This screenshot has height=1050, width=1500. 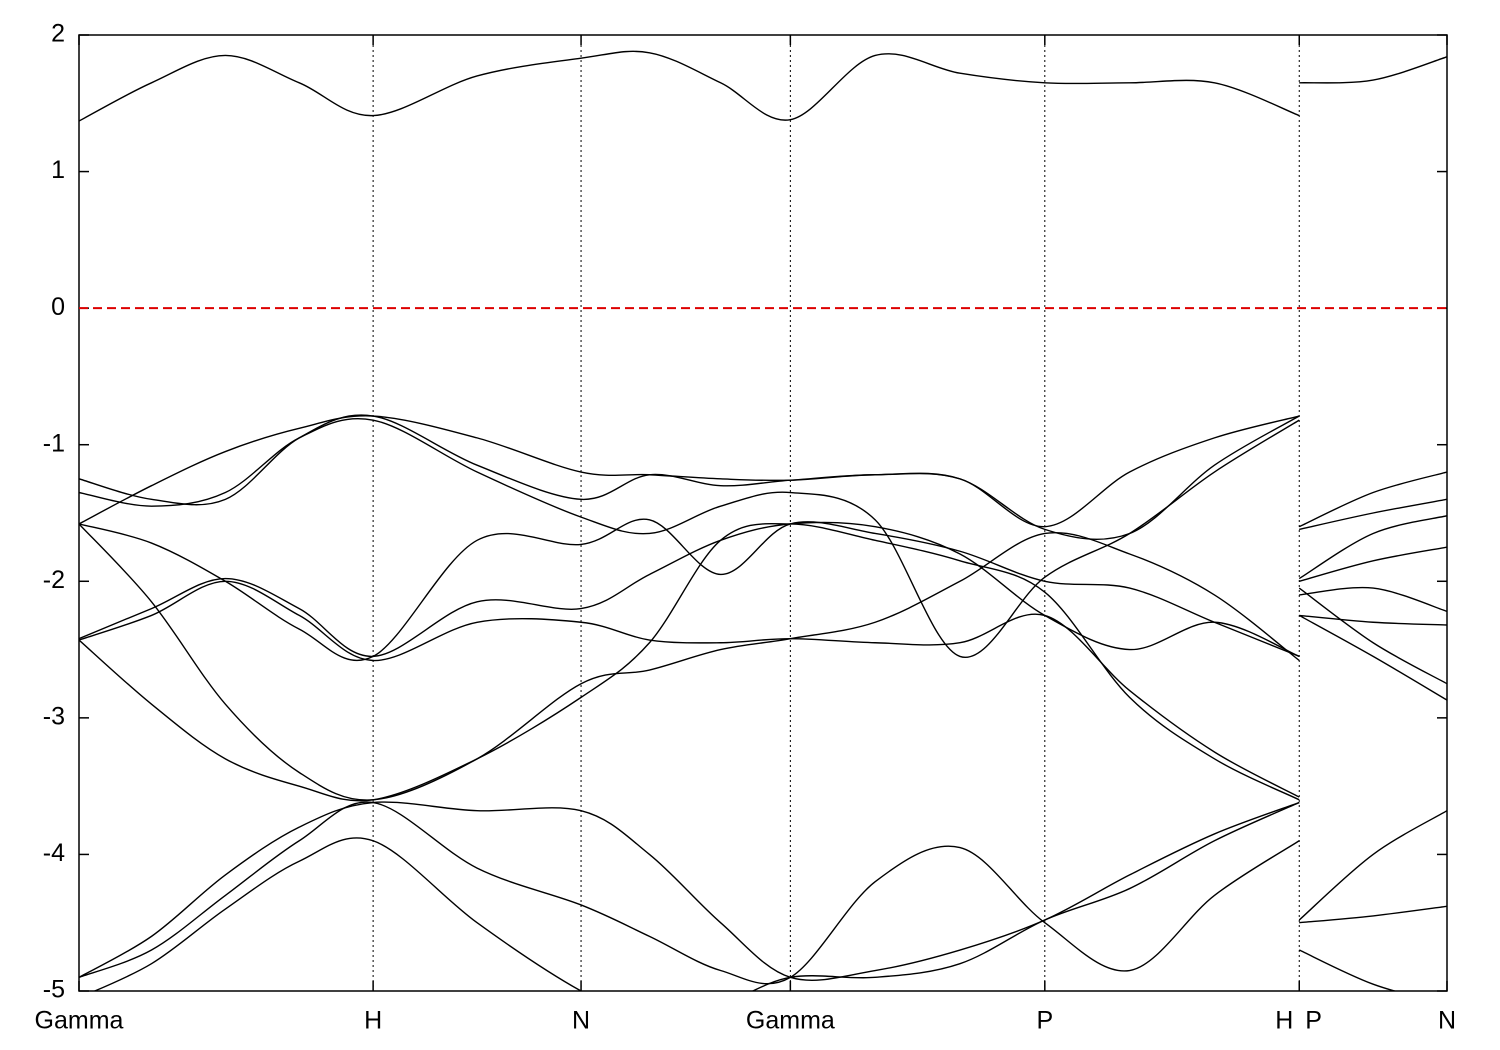 I want to click on y-tick-label: 1, so click(x=58, y=170).